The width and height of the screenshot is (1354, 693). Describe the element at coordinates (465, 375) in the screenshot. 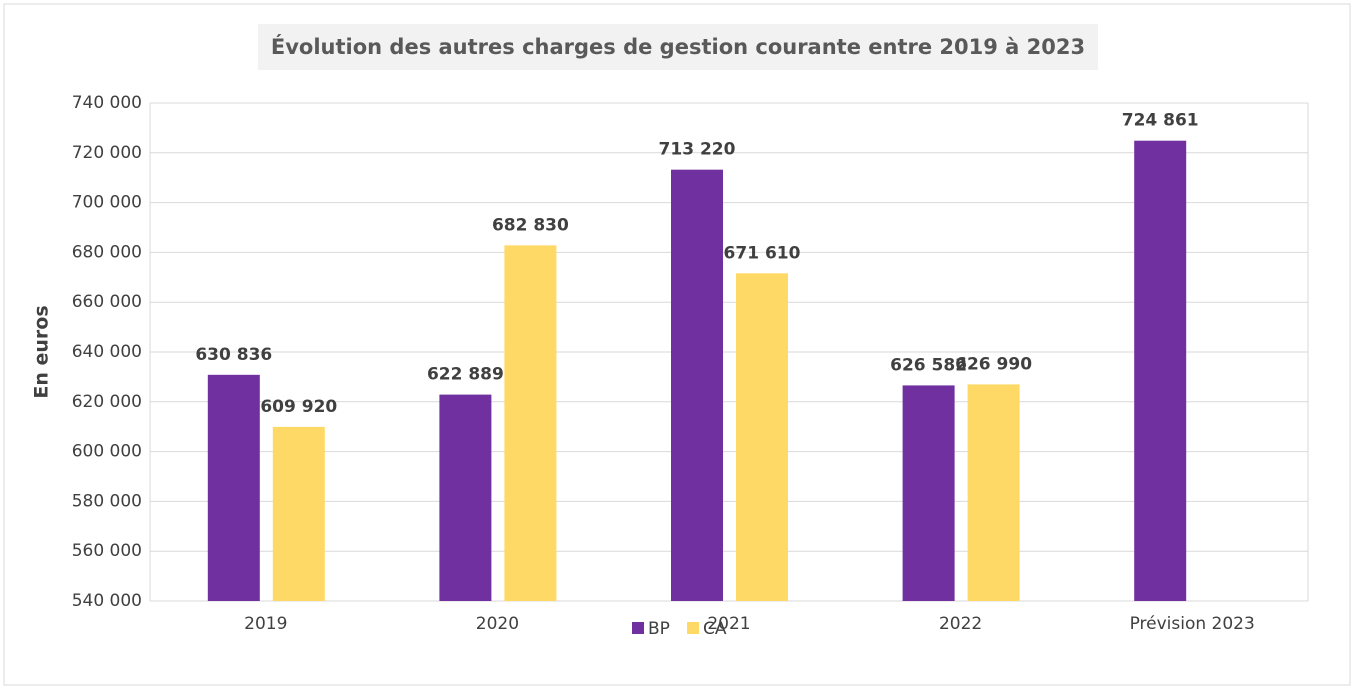

I see `value-label: 622 889` at that location.